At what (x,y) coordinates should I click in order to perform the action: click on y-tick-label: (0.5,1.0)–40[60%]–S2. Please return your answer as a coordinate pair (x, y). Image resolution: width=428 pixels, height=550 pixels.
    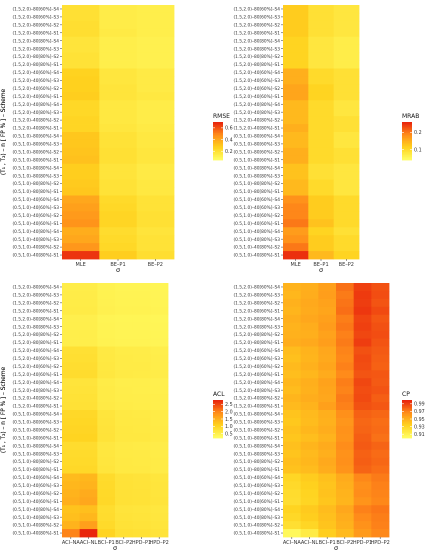
    Looking at the image, I should click on (256, 494).